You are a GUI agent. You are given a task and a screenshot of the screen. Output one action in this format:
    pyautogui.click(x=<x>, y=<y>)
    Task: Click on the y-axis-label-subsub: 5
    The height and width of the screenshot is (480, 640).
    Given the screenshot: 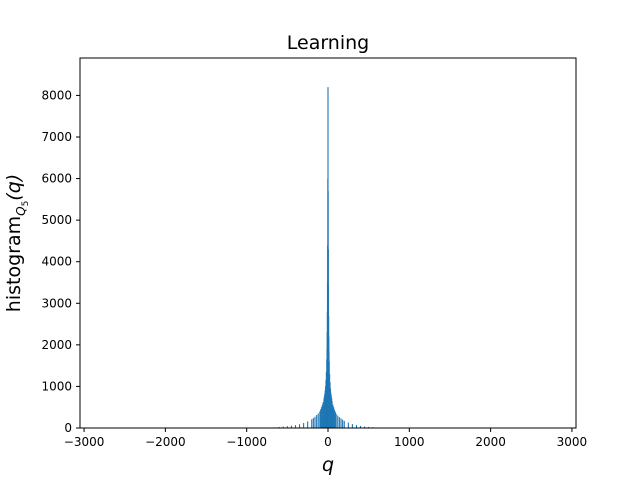 What is the action you would take?
    pyautogui.click(x=26, y=204)
    